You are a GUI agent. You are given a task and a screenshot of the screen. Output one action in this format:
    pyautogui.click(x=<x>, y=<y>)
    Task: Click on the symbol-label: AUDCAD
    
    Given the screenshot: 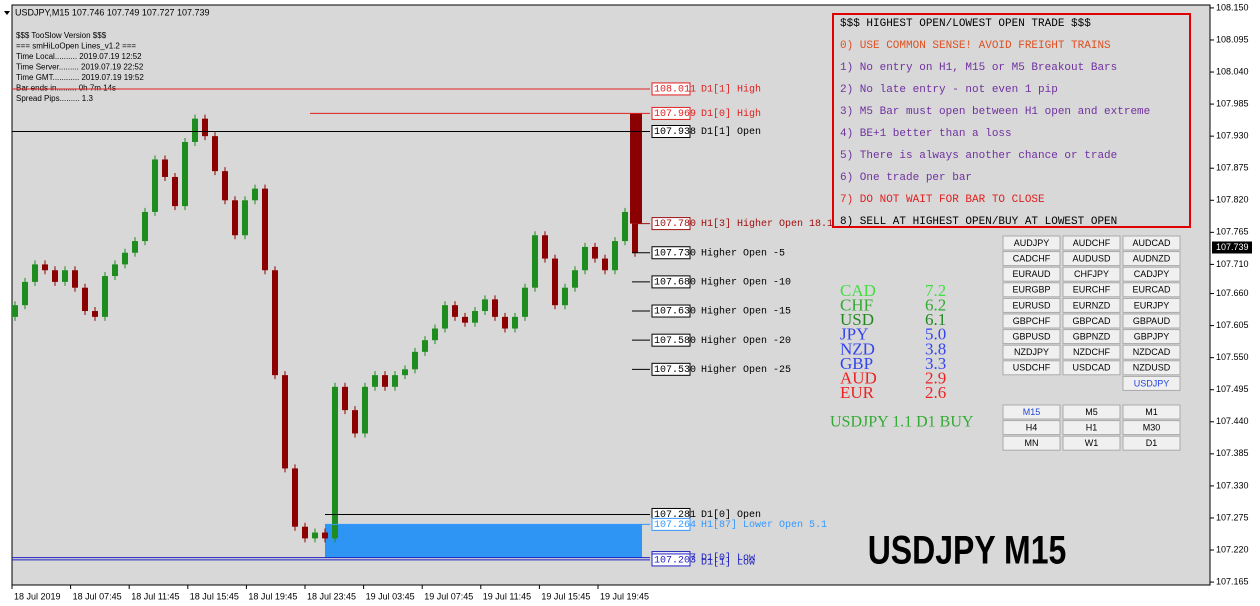 What is the action you would take?
    pyautogui.click(x=1151, y=243)
    